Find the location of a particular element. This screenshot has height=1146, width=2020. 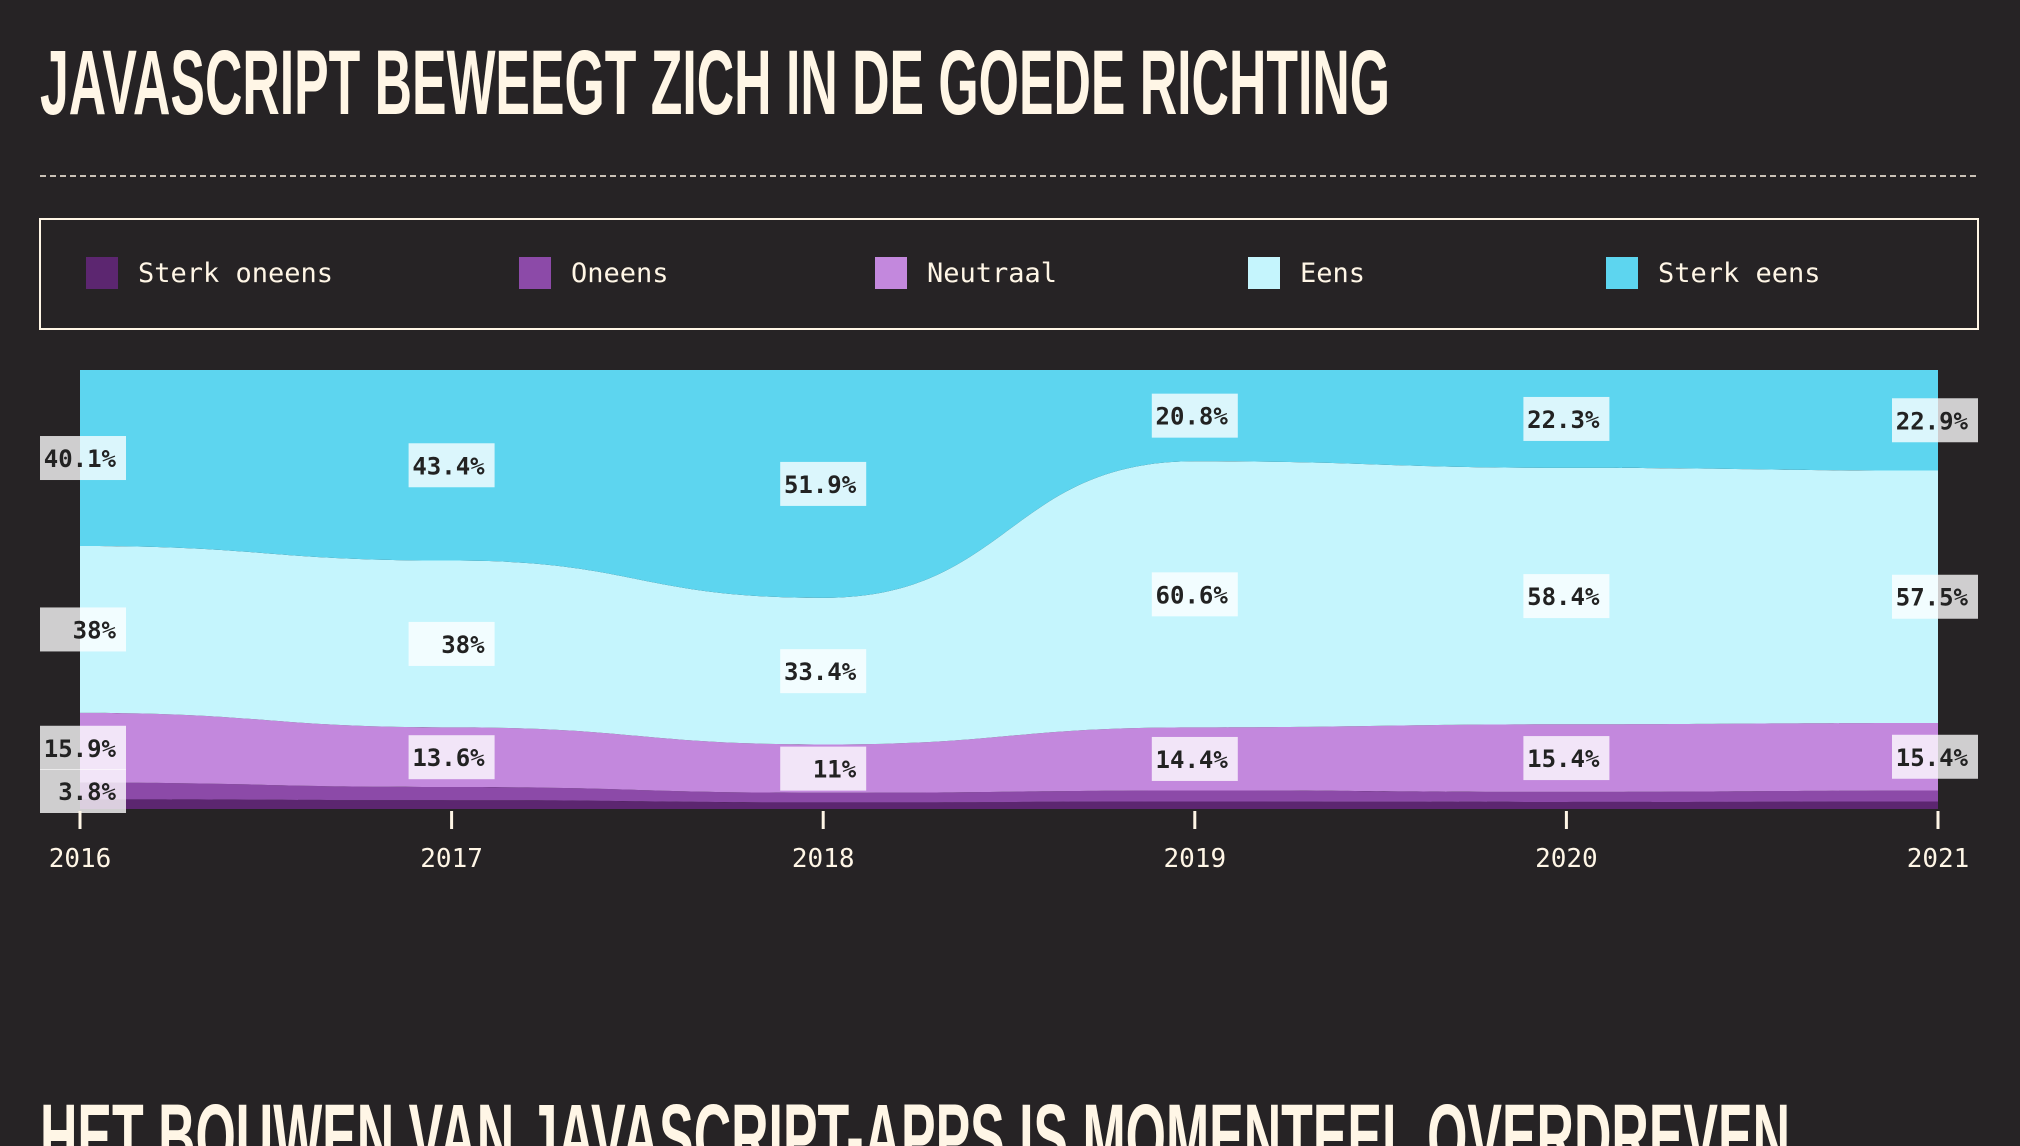

legend-box is located at coordinates (1009, 274).